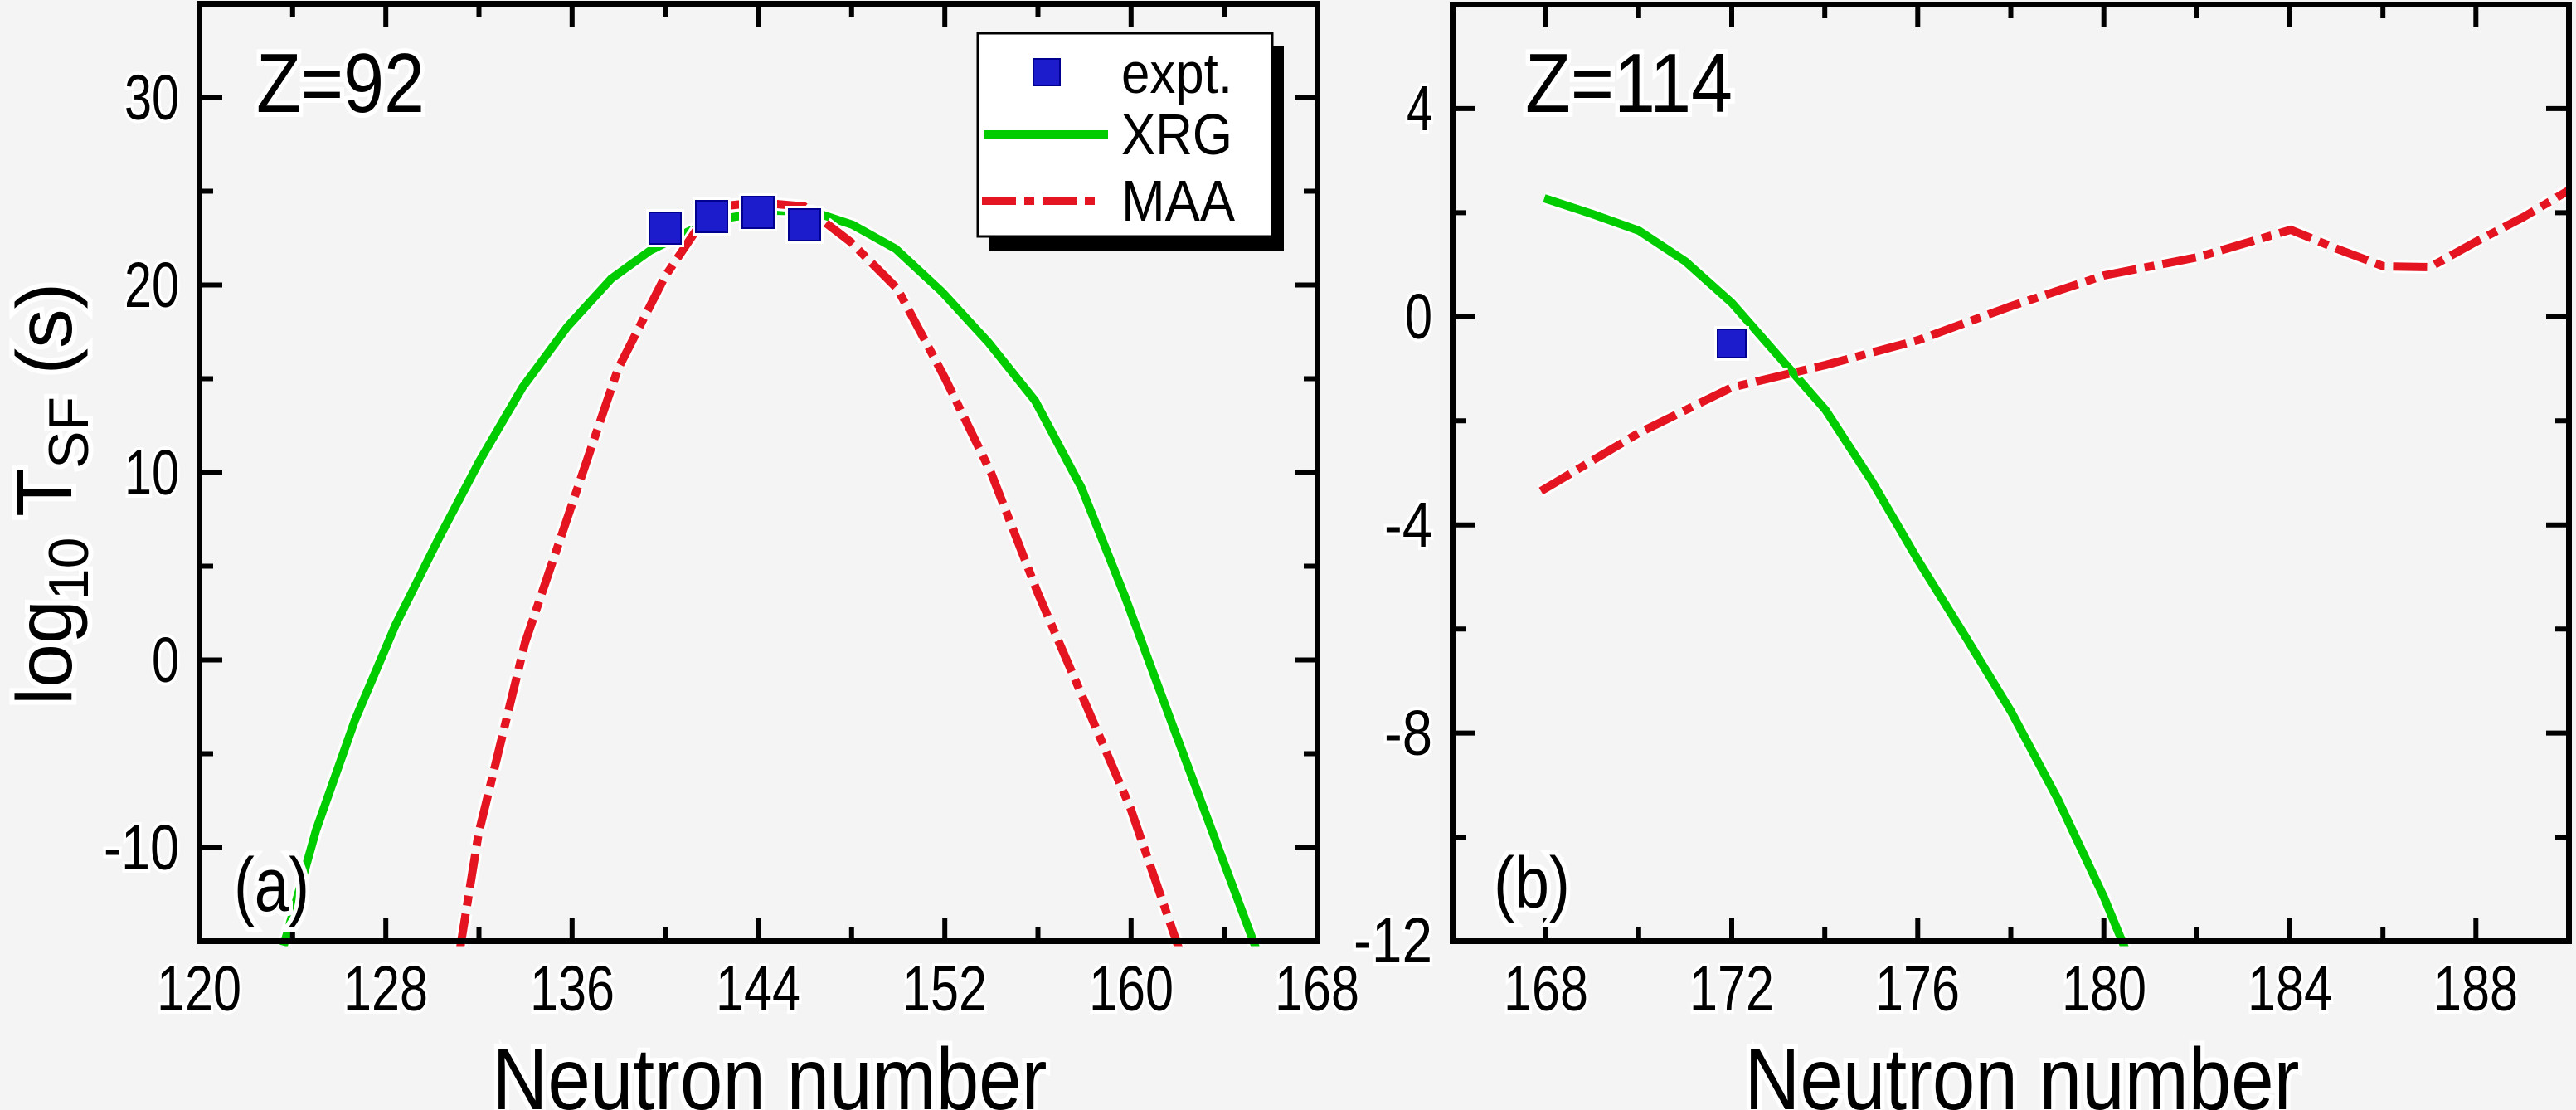  What do you see at coordinates (141, 848) in the screenshot?
I see `svg-text: -10` at bounding box center [141, 848].